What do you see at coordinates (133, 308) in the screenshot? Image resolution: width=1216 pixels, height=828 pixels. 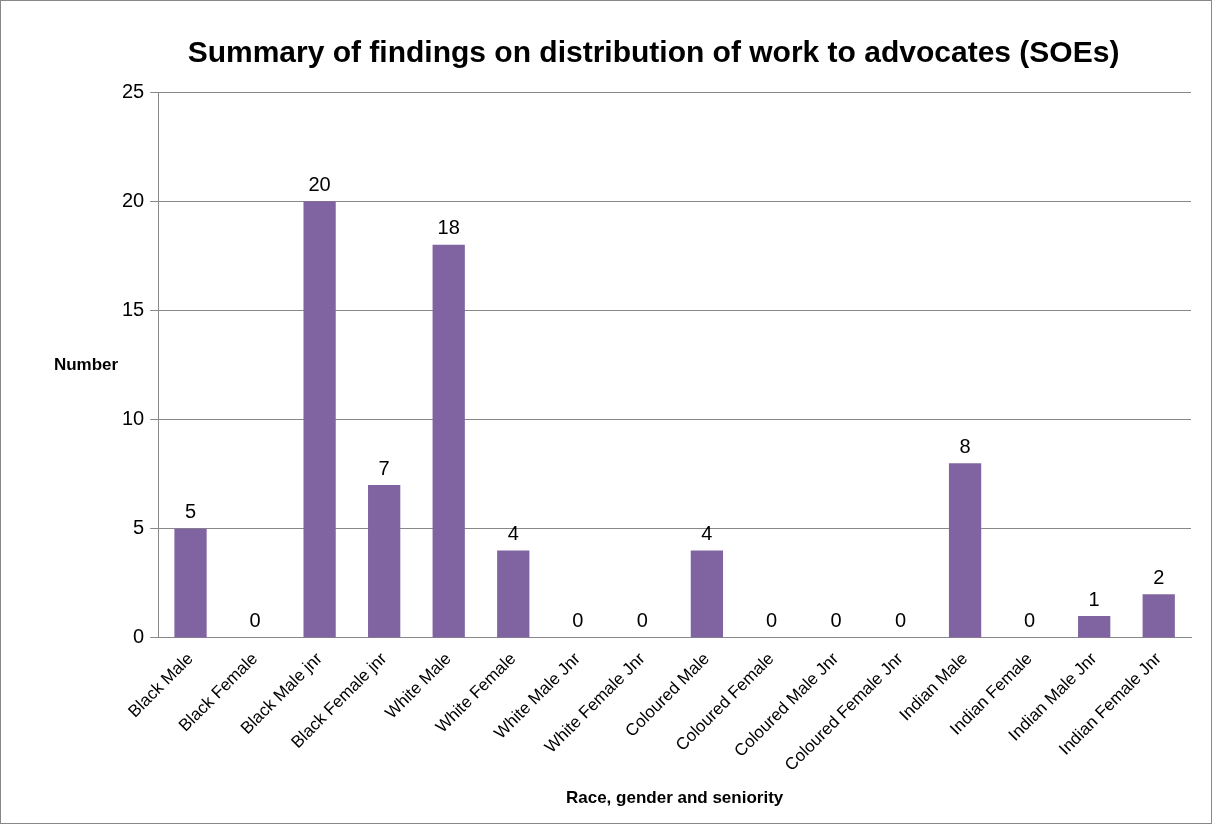 I see `y-tick-label: 15` at bounding box center [133, 308].